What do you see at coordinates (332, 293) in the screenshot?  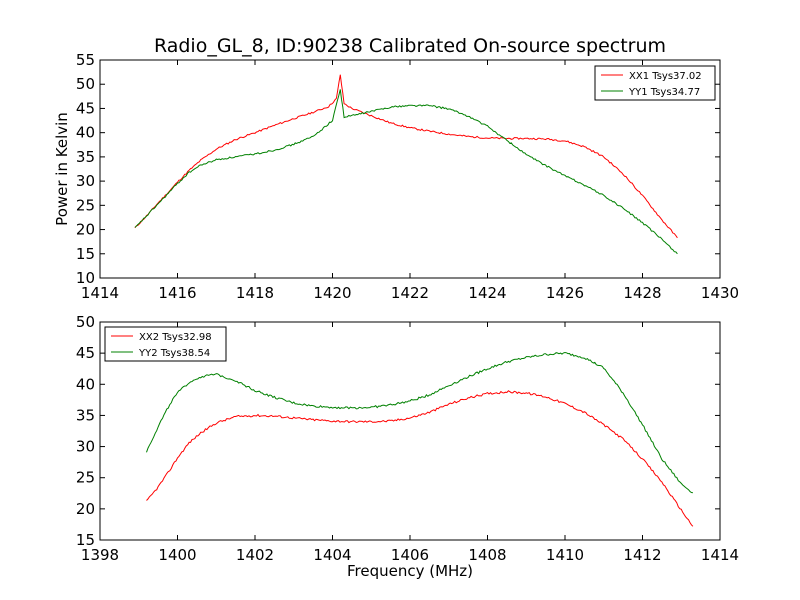 I see `x-tick-label: 1420` at bounding box center [332, 293].